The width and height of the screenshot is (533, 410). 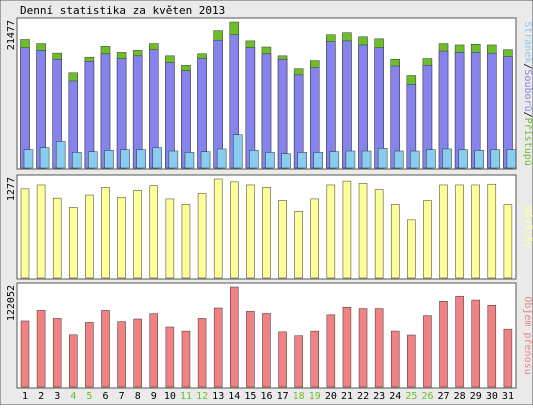 I want to click on x-tick-label: 5, so click(x=89, y=396).